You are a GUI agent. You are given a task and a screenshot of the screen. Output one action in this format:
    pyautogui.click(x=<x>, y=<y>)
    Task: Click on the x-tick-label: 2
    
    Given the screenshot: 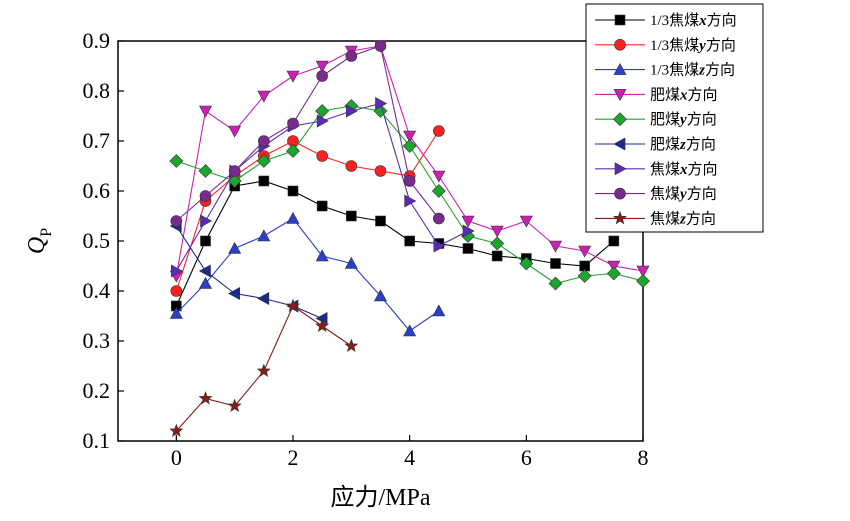 What is the action you would take?
    pyautogui.click(x=293, y=457)
    